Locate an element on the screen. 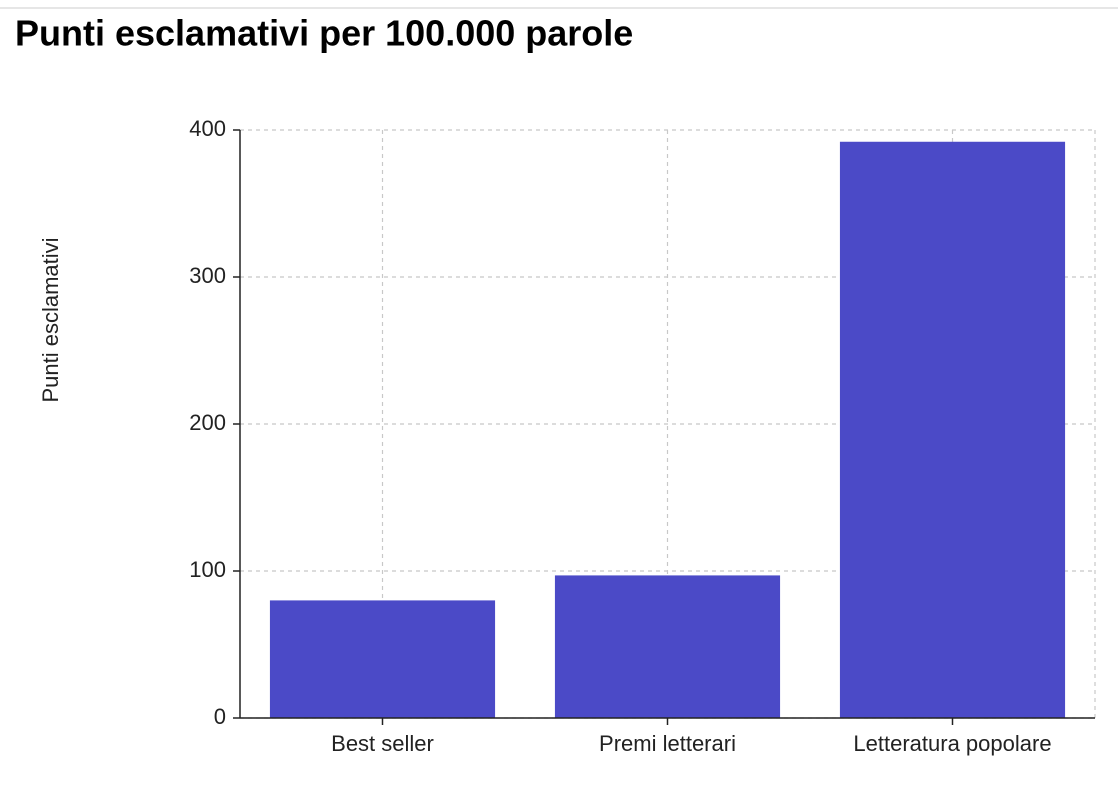 The height and width of the screenshot is (796, 1118). y-tick-label: 0 is located at coordinates (220, 716).